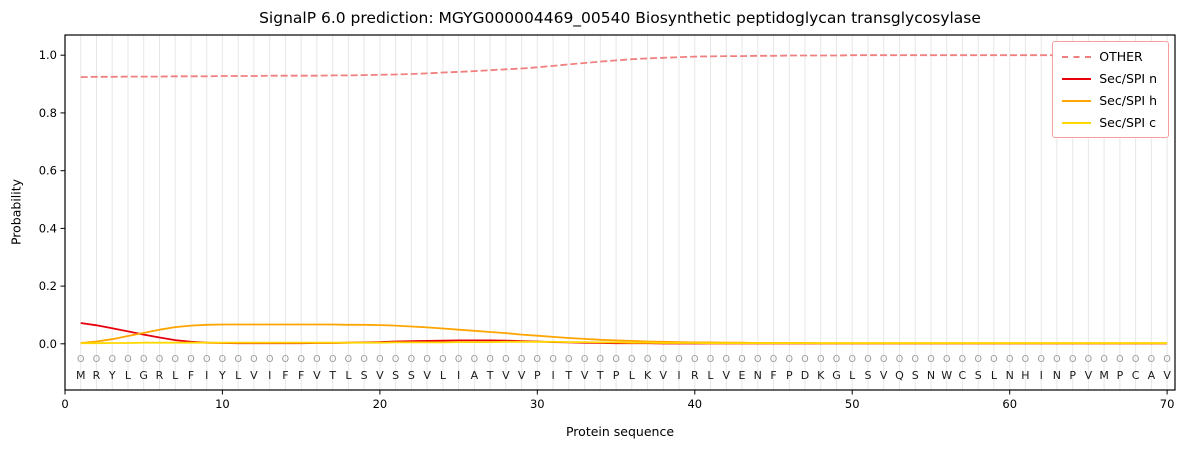 The image size is (1200, 450). What do you see at coordinates (81, 375) in the screenshot?
I see `residue-letter: M` at bounding box center [81, 375].